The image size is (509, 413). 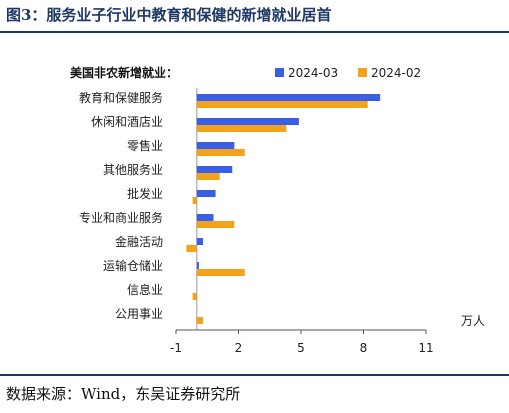 What do you see at coordinates (169, 15) in the screenshot?
I see `figure-title: 图3：服务业子行业中教育和保健的新增就业居首` at bounding box center [169, 15].